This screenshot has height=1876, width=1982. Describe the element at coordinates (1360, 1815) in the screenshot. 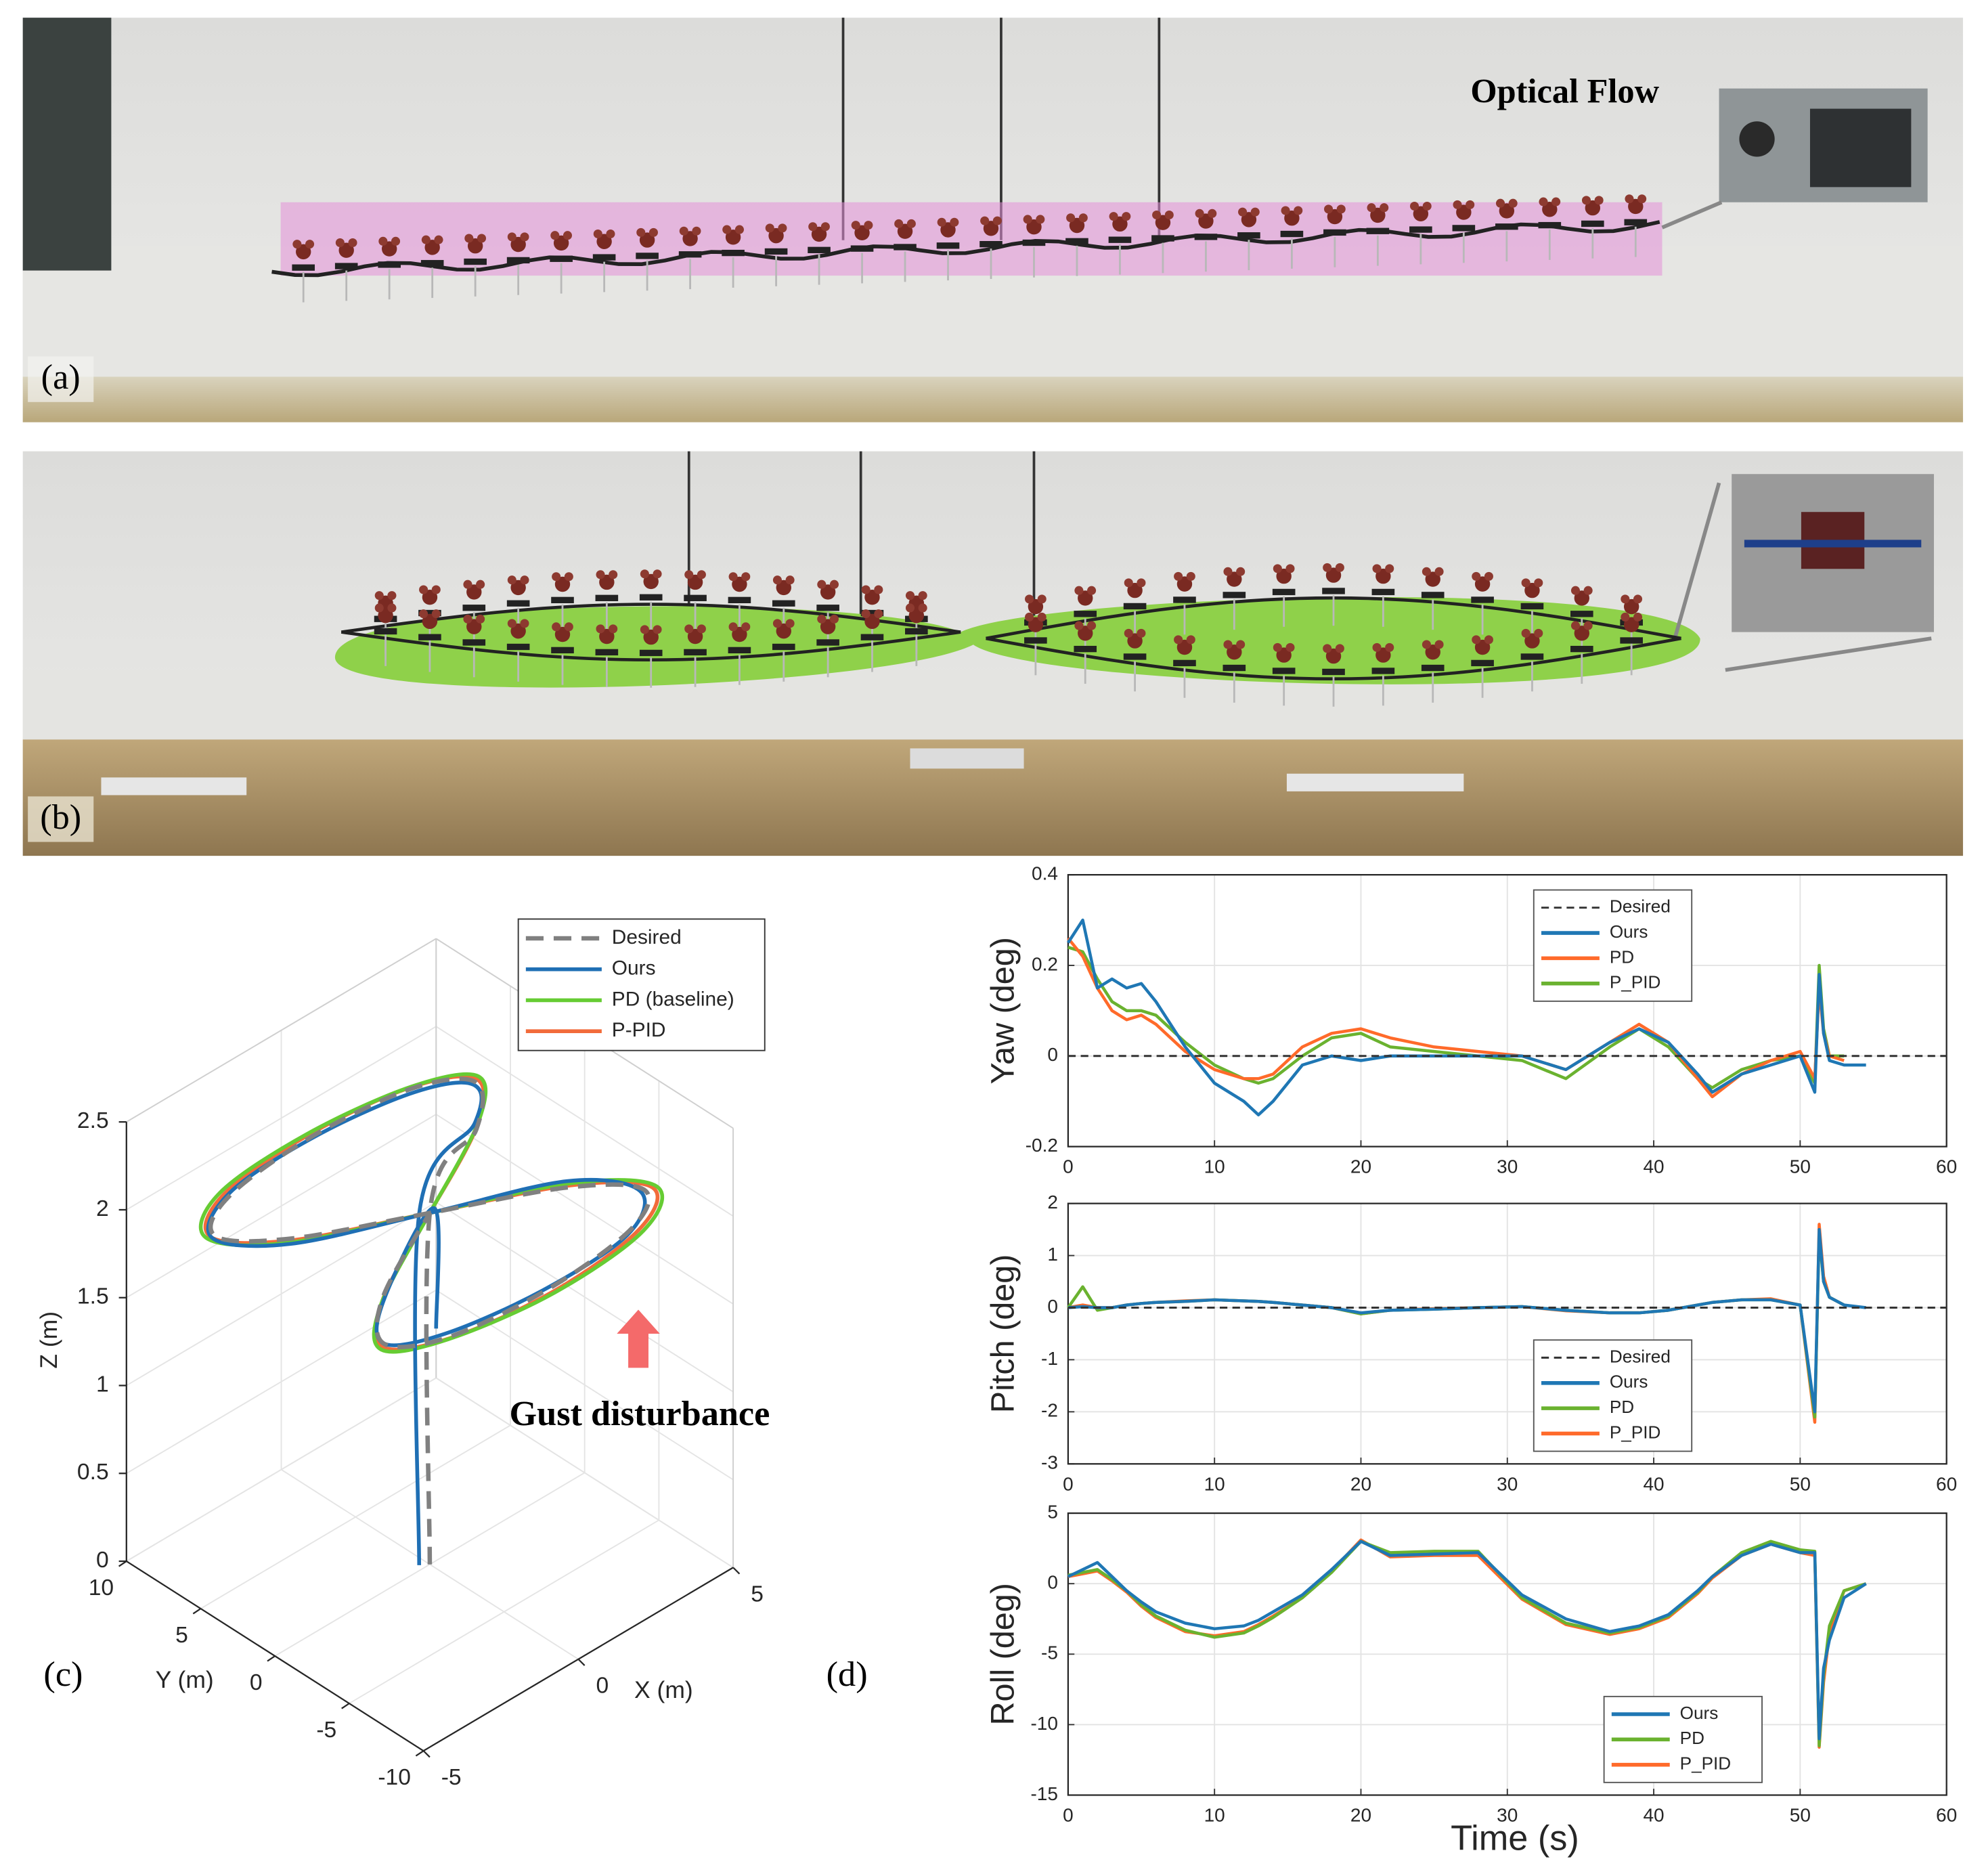

I see `x-tick-label: 20` at that location.